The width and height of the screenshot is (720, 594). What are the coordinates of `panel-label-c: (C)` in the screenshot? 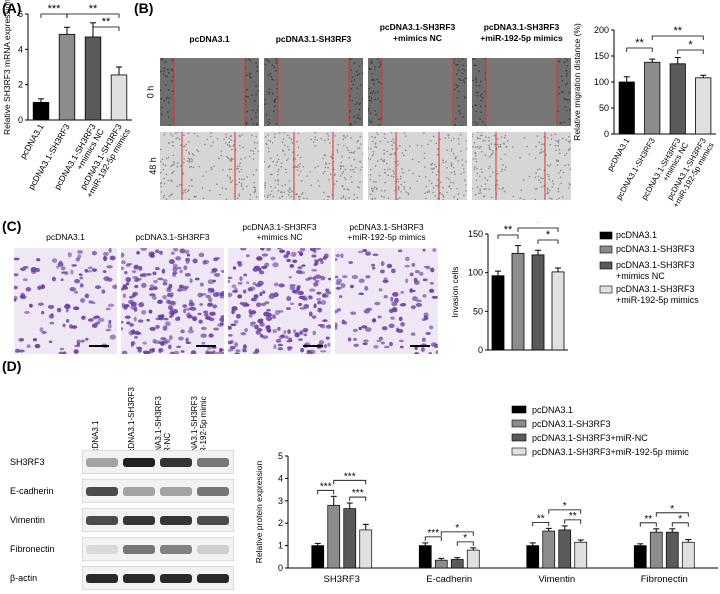 It's located at (12, 226).